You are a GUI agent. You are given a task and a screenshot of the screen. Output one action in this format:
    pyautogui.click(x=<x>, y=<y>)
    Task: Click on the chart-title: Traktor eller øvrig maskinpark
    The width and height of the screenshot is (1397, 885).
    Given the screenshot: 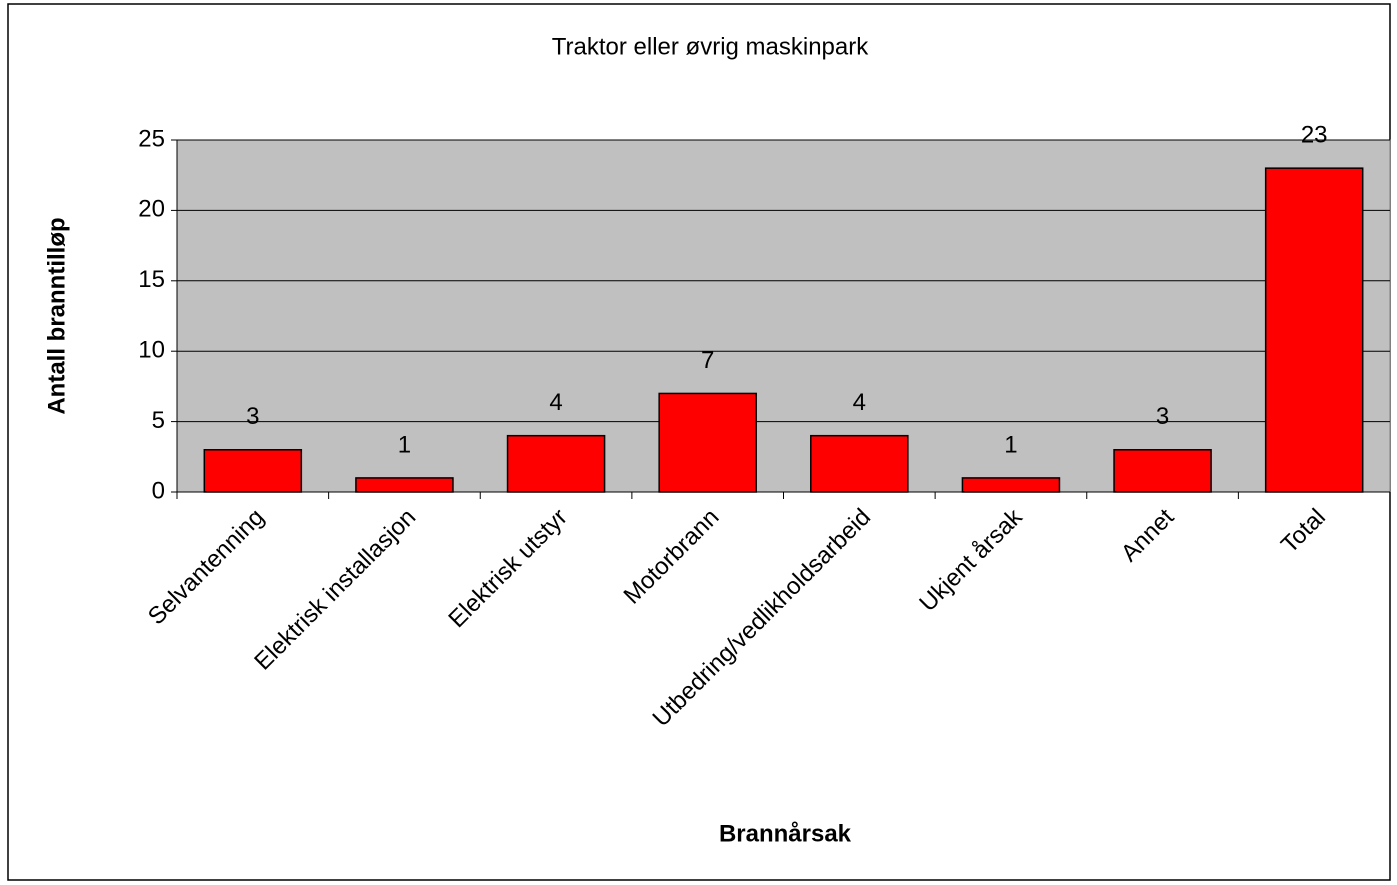 What is the action you would take?
    pyautogui.click(x=711, y=46)
    